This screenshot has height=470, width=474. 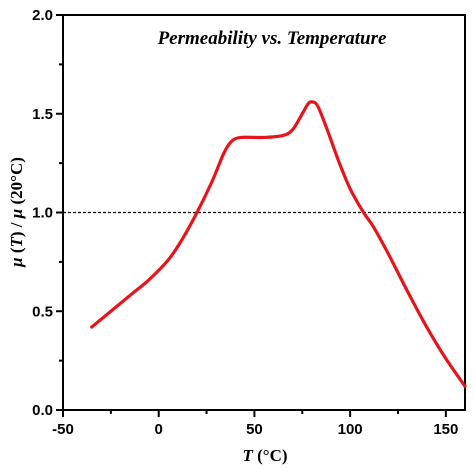 I want to click on x-tick-label: 100, so click(x=350, y=429).